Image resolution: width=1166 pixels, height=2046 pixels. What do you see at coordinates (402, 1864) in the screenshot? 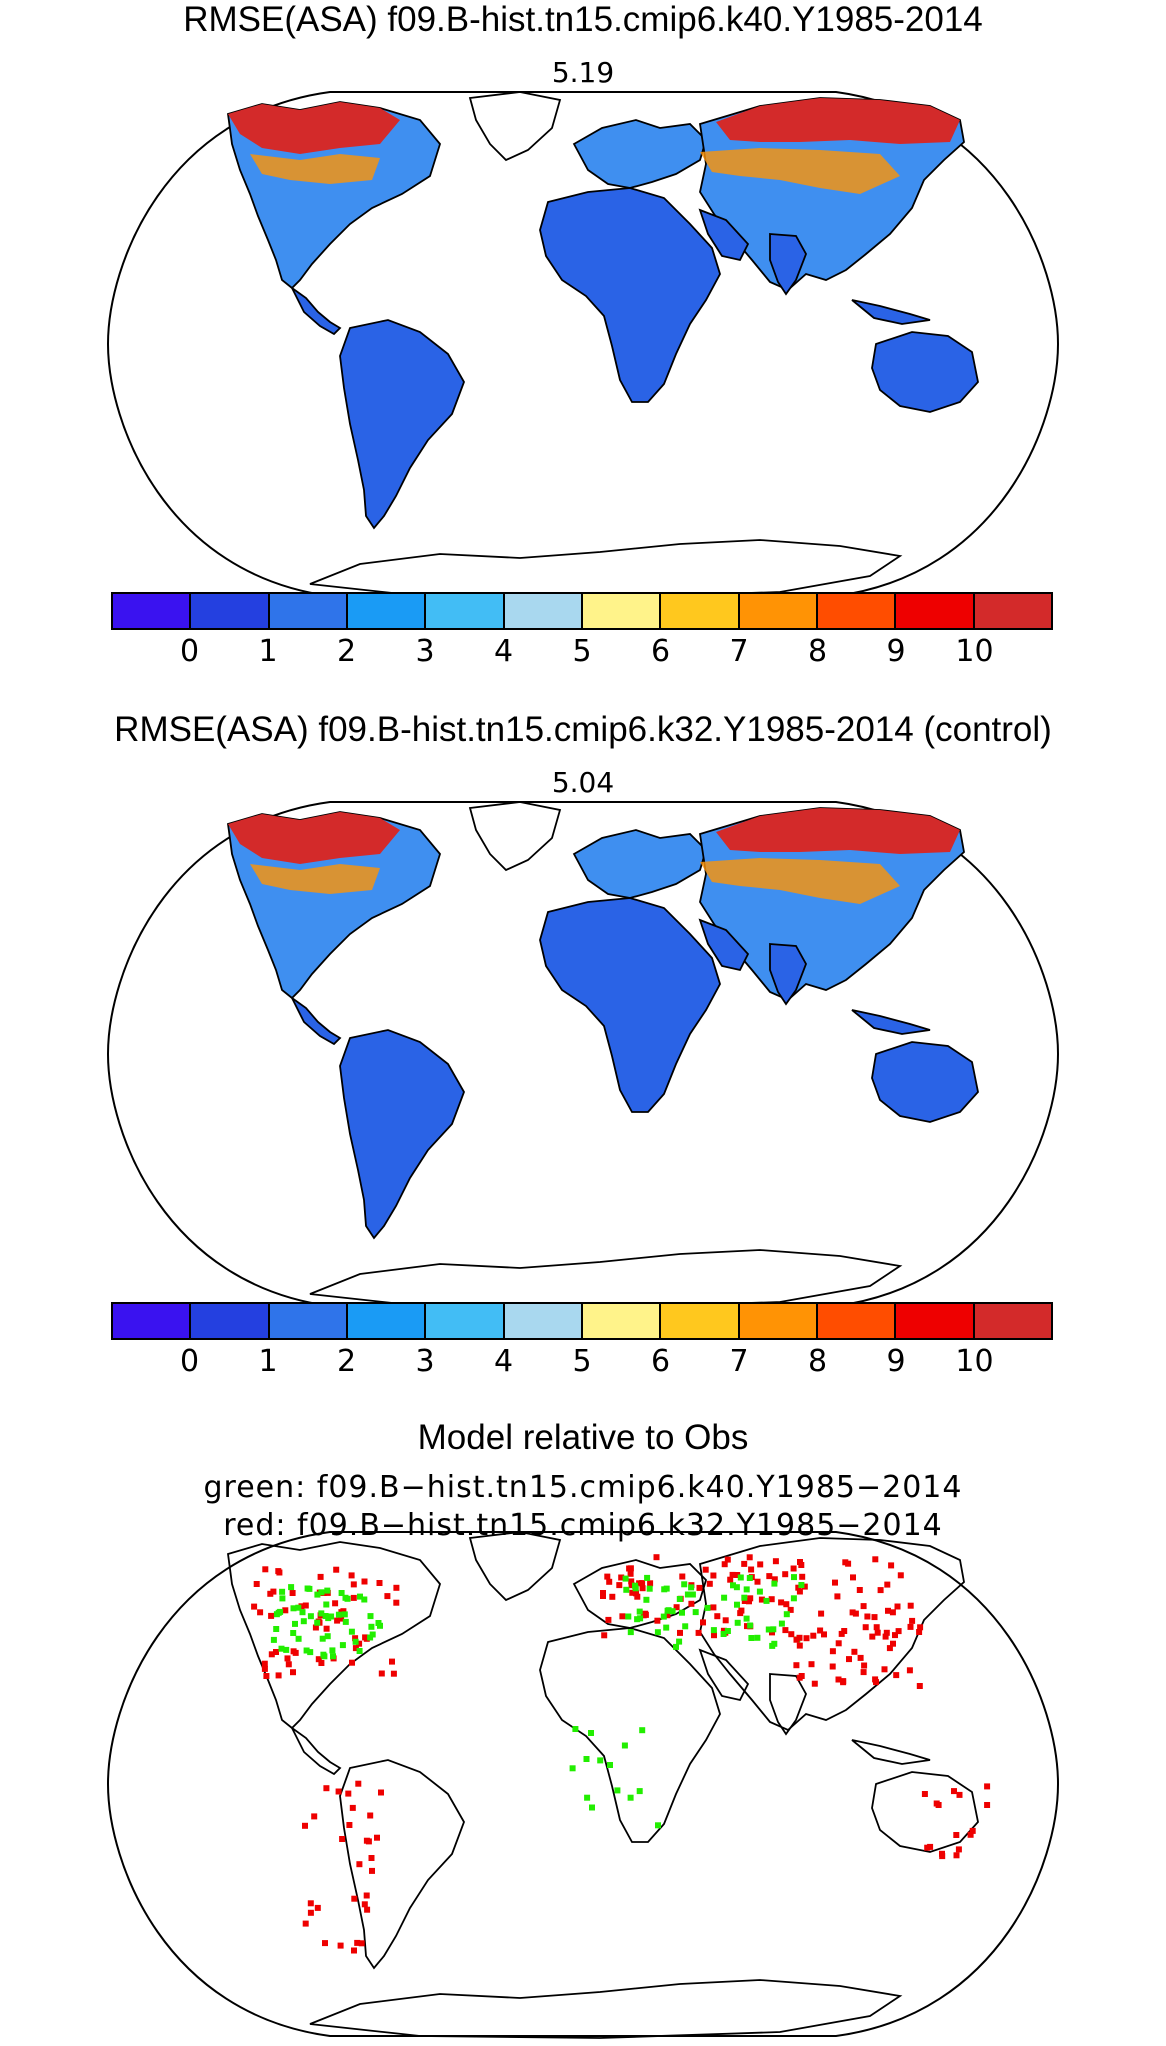
I see `continent-southAmerica` at bounding box center [402, 1864].